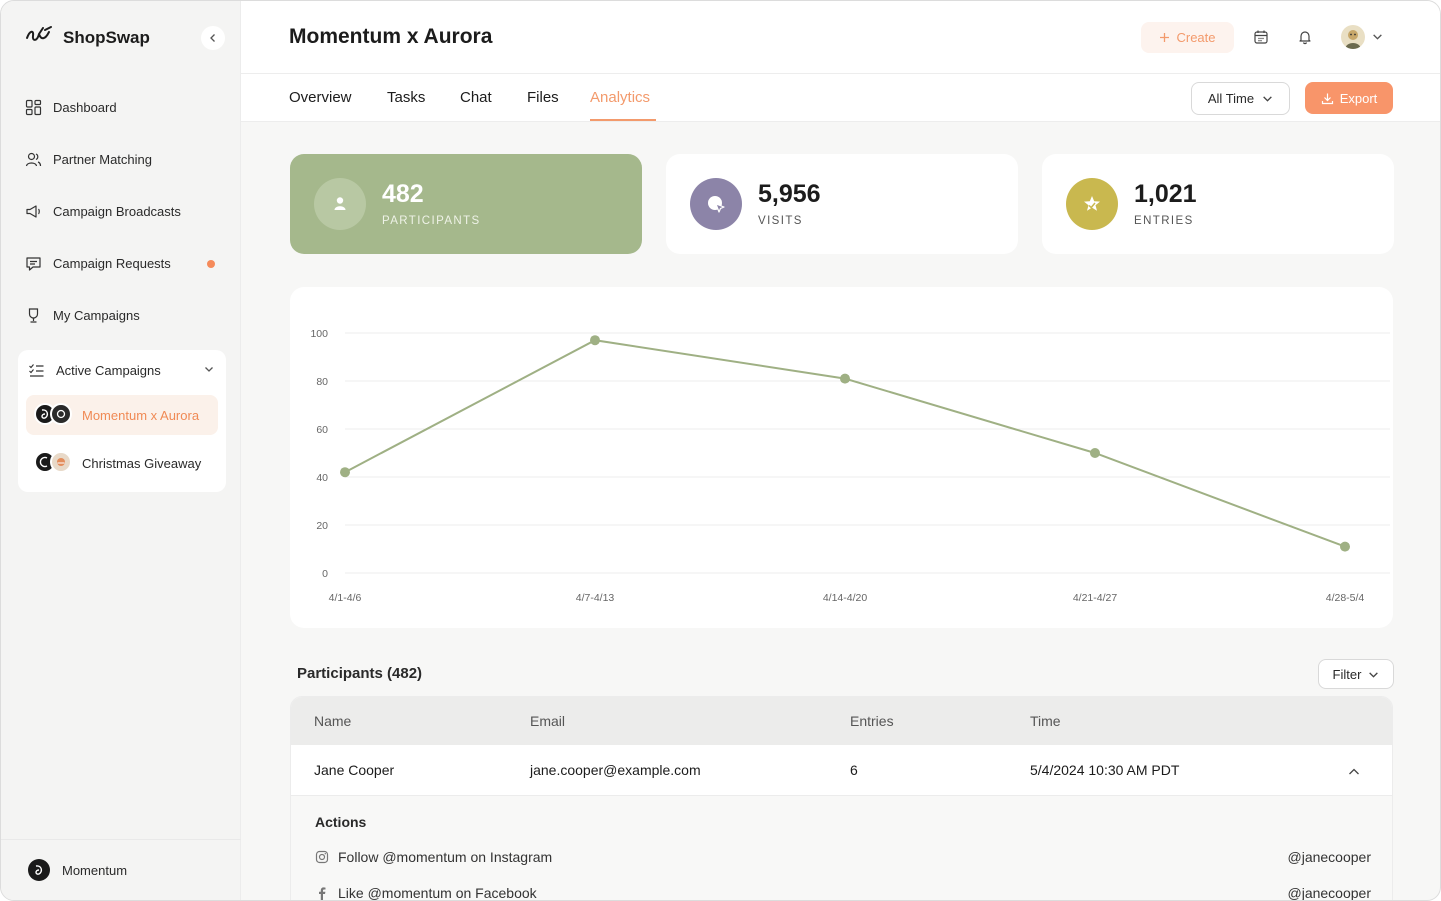 Image resolution: width=1441 pixels, height=901 pixels. I want to click on tab-overview: Overview, so click(320, 97).